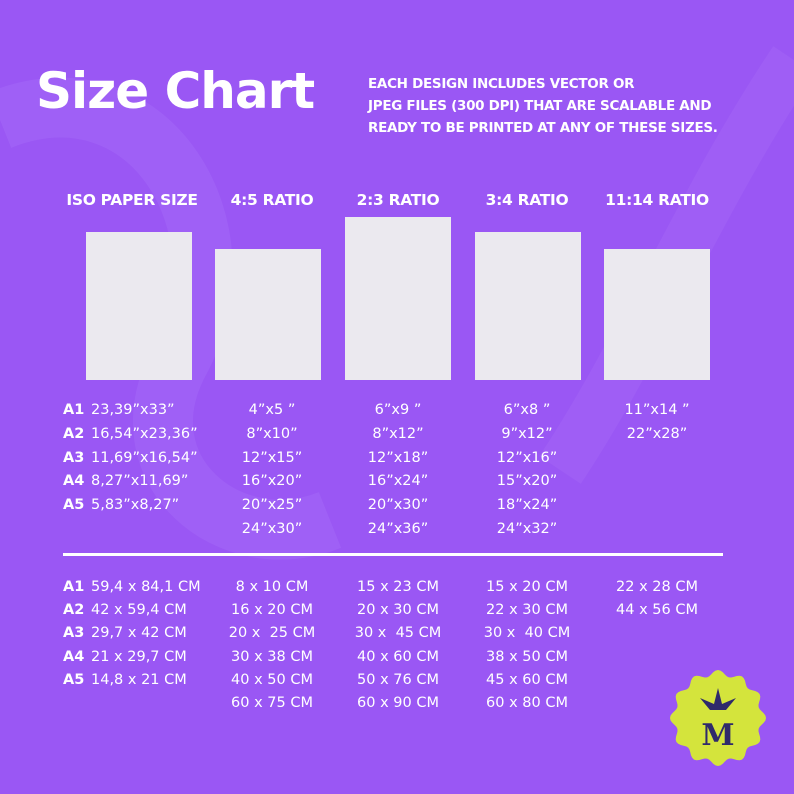 The width and height of the screenshot is (794, 794). I want to click on size-dimension: 5,83”x8,27”, so click(135, 505).